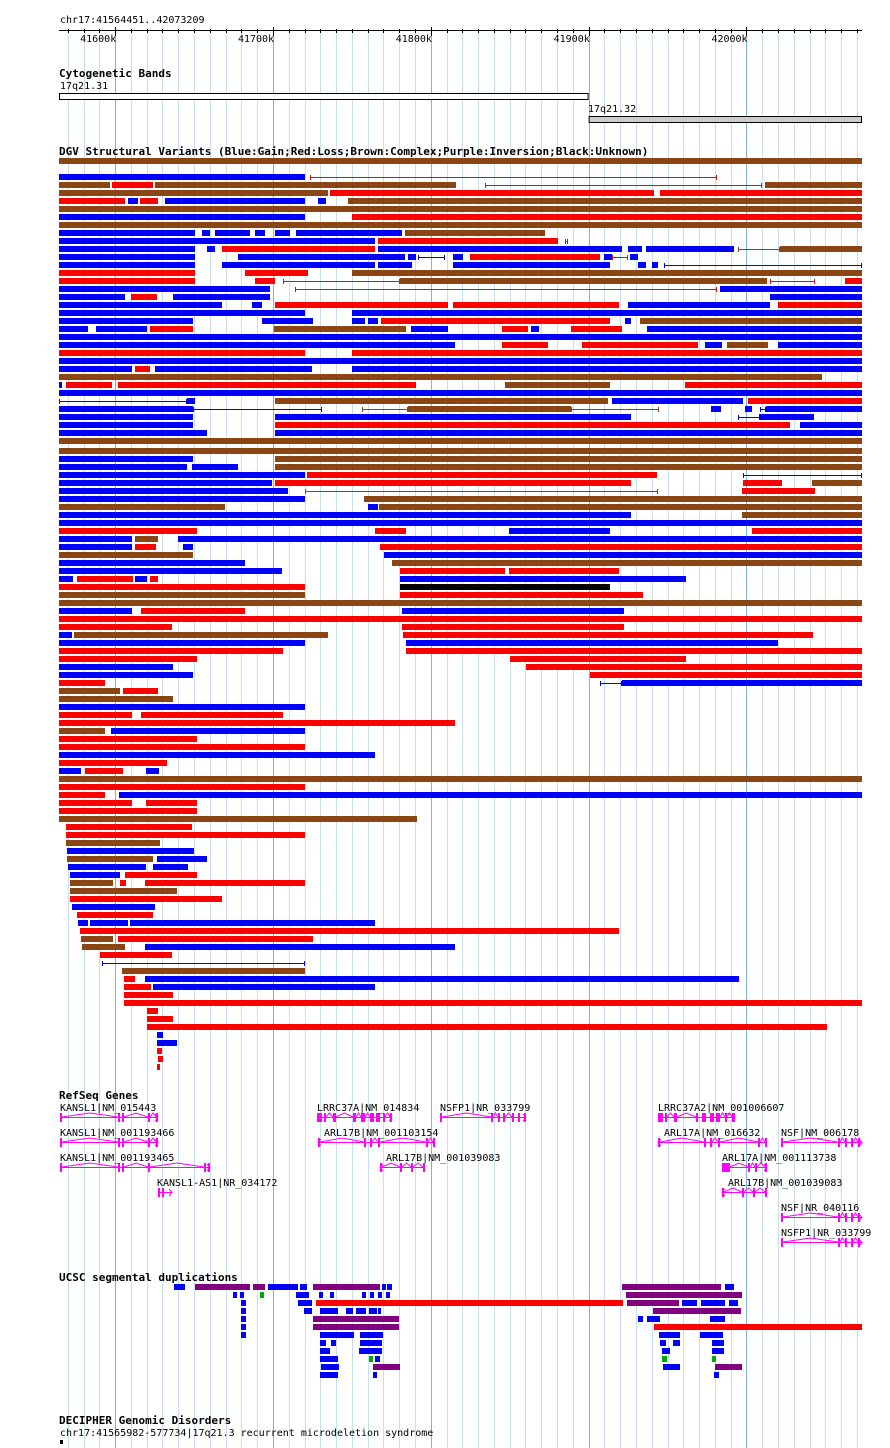 The width and height of the screenshot is (890, 1448). I want to click on gene-label: ARL17B|NM_001103154, so click(381, 1133).